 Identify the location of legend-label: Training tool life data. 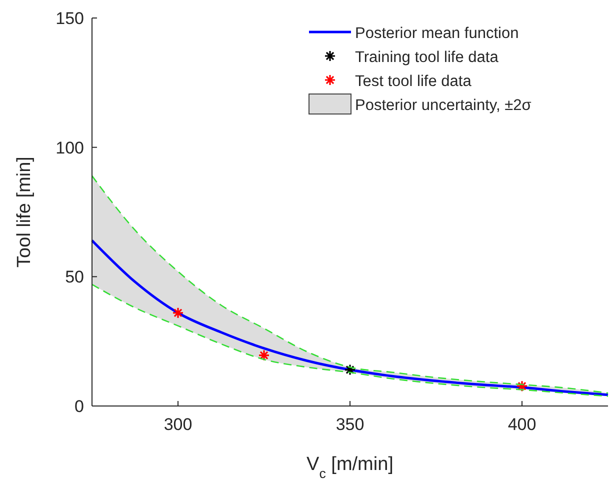
(427, 57).